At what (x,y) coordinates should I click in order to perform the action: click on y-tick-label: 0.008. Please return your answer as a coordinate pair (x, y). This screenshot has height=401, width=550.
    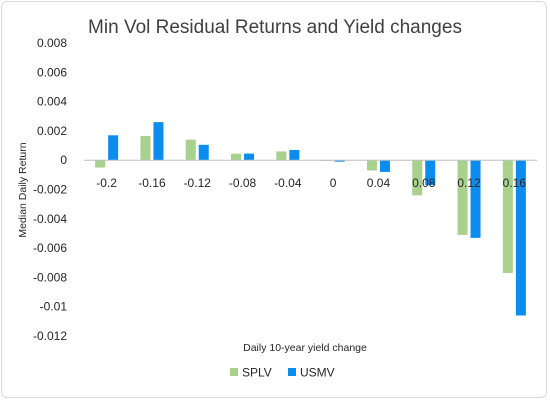
    Looking at the image, I should click on (52, 43).